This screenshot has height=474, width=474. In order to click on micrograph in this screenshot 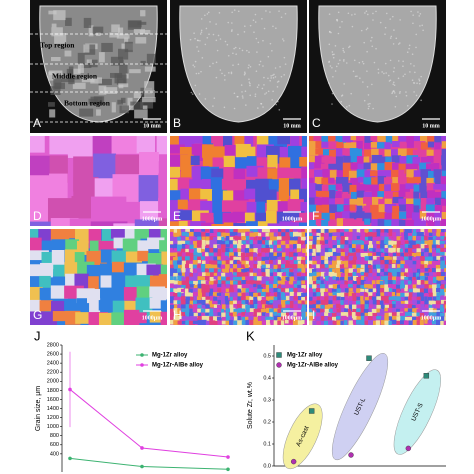, I will do `click(98, 277)`.